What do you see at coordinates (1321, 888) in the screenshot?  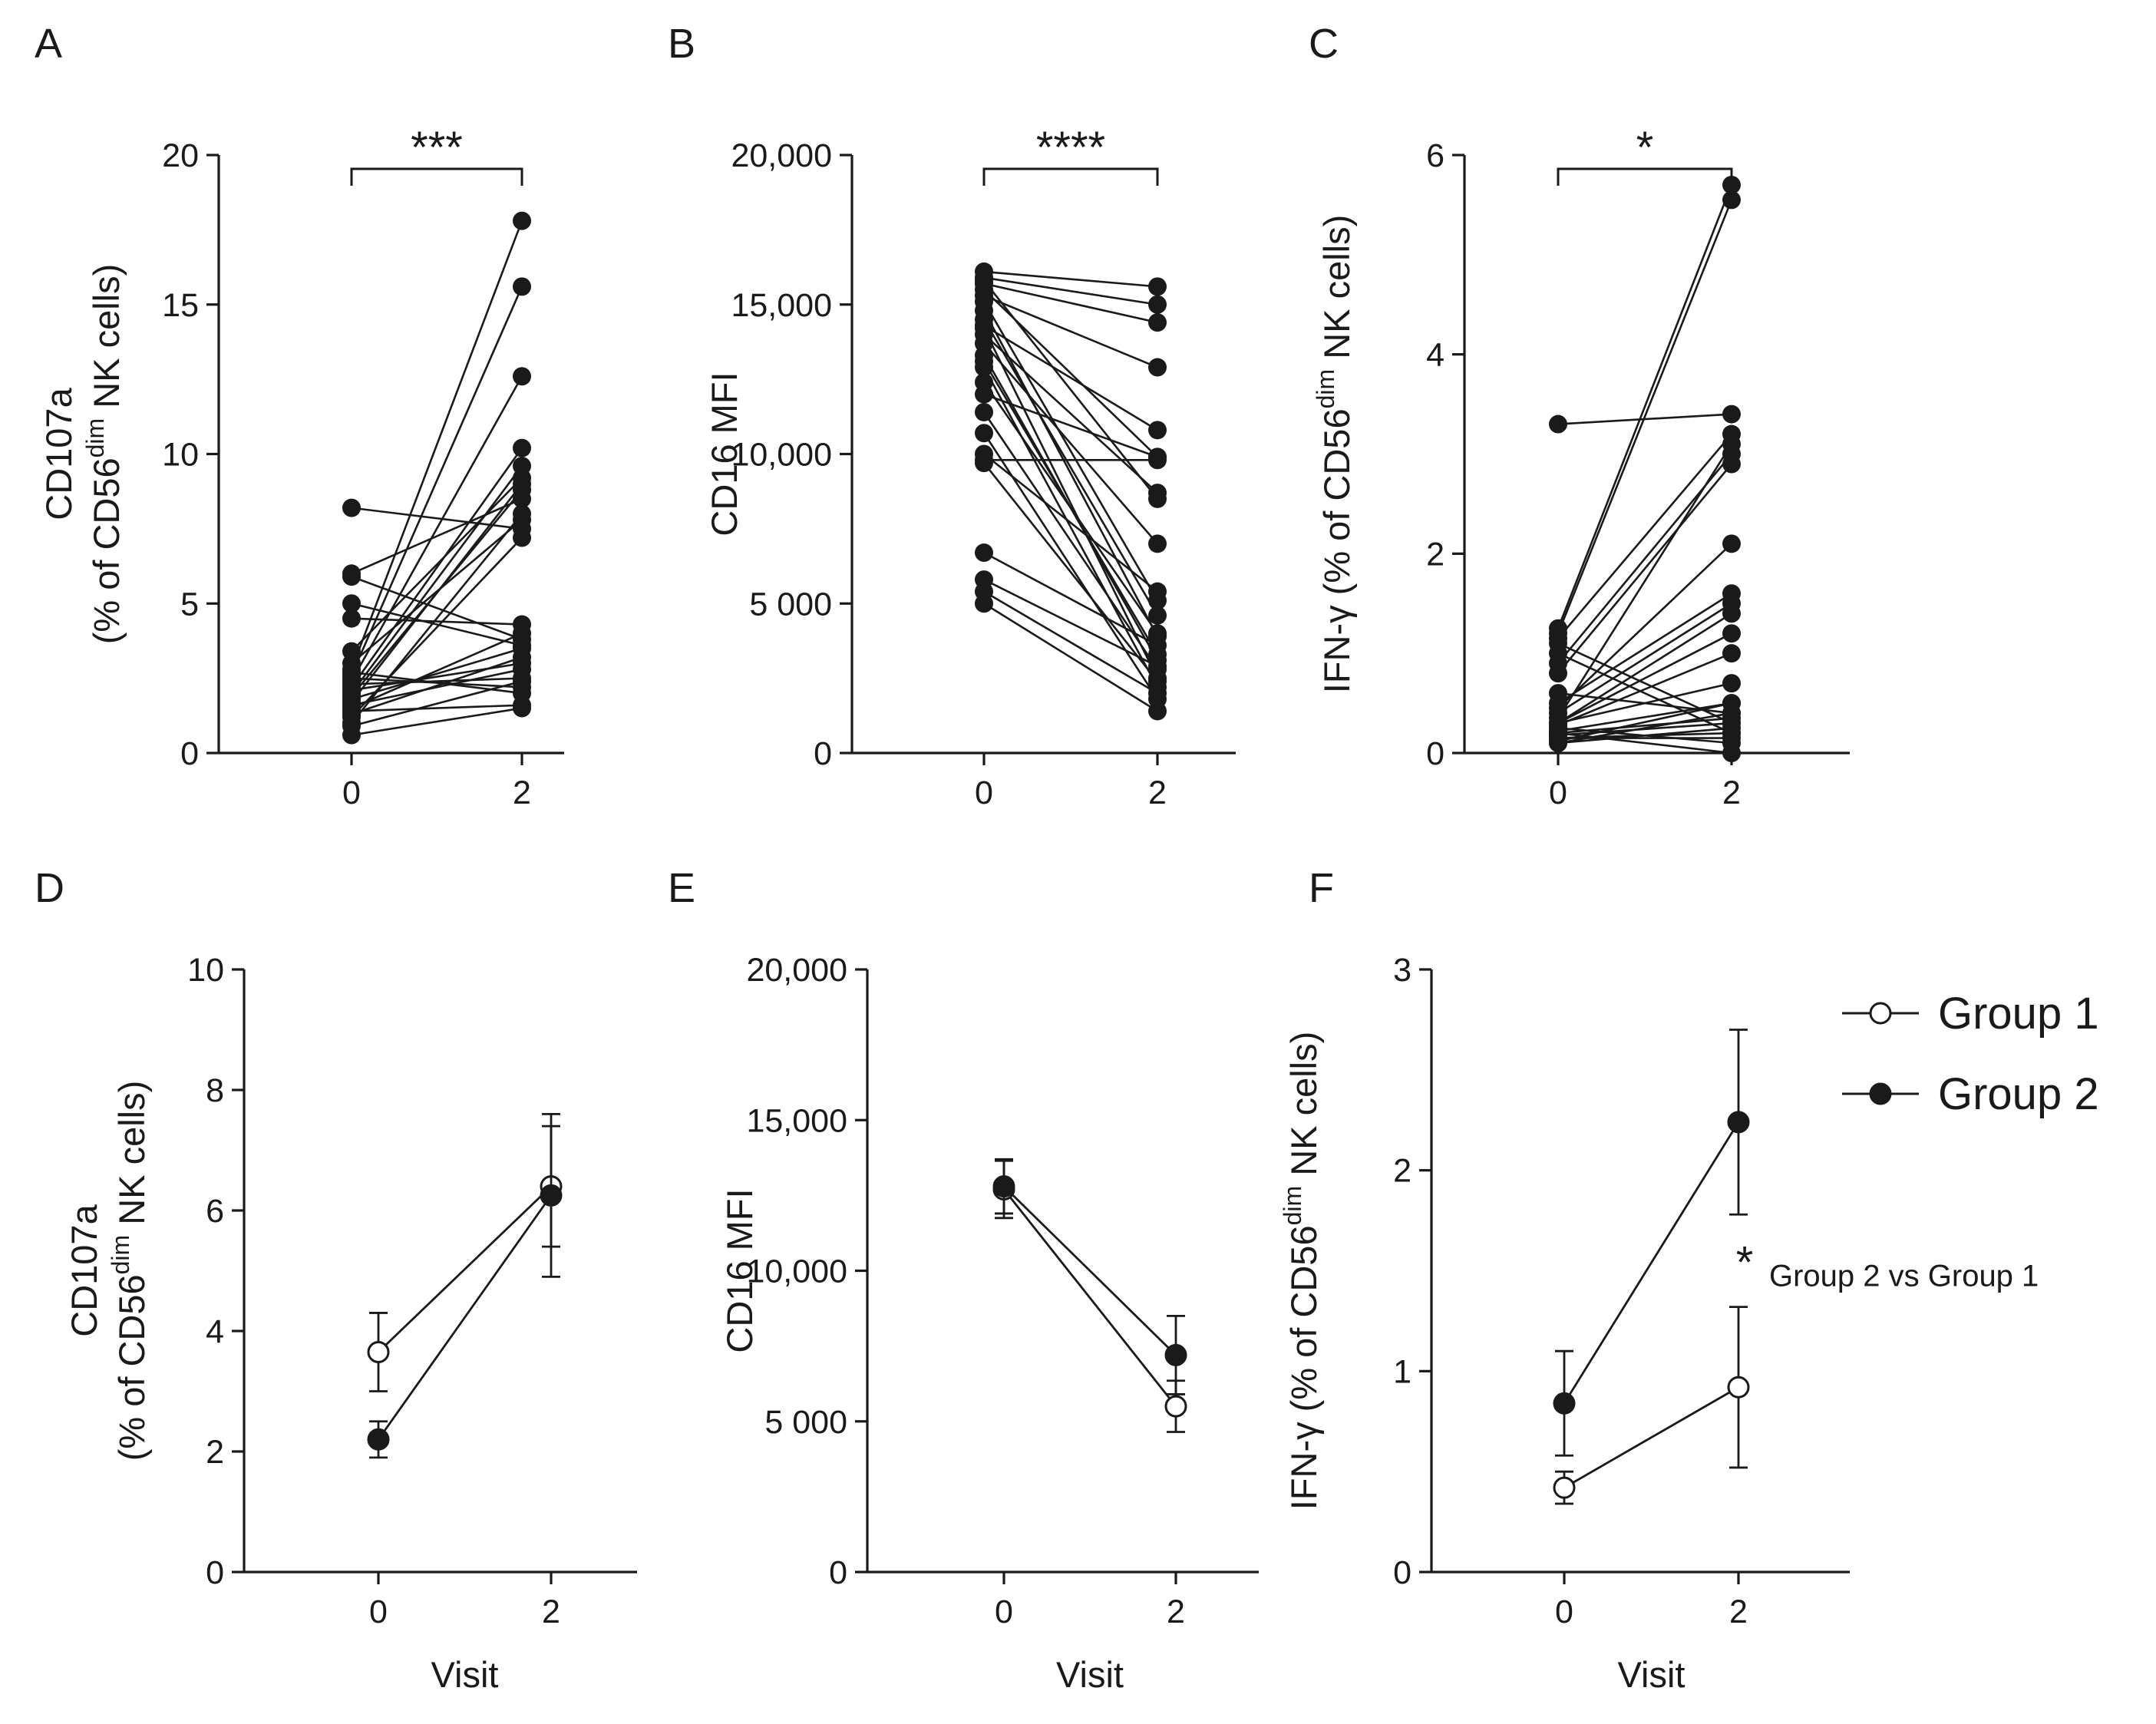 I see `panel-letter: F` at bounding box center [1321, 888].